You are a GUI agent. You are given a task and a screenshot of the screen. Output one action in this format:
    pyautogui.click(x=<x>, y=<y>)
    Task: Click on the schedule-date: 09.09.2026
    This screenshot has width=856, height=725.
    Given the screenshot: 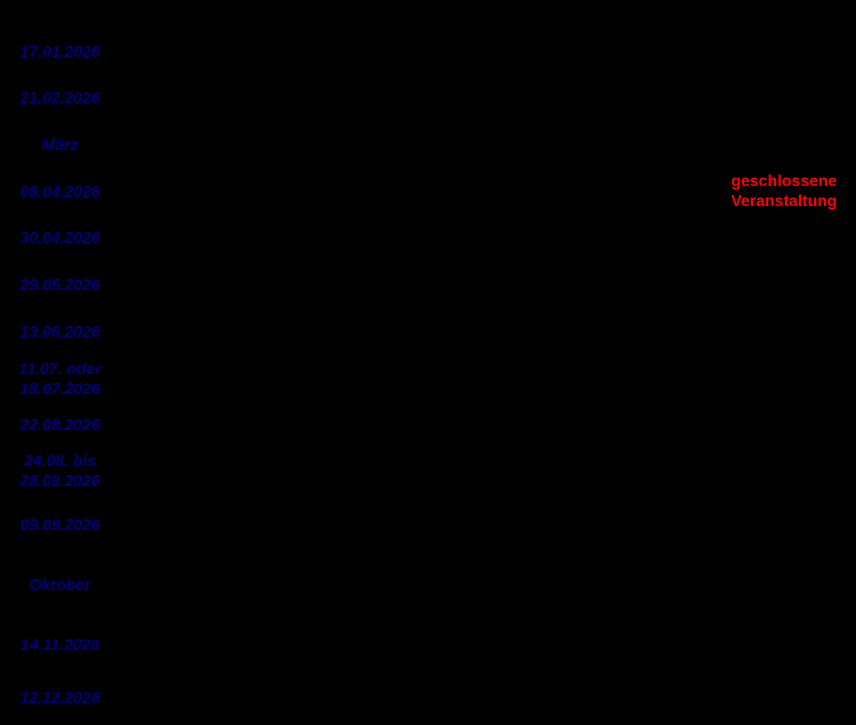 What is the action you would take?
    pyautogui.click(x=60, y=525)
    